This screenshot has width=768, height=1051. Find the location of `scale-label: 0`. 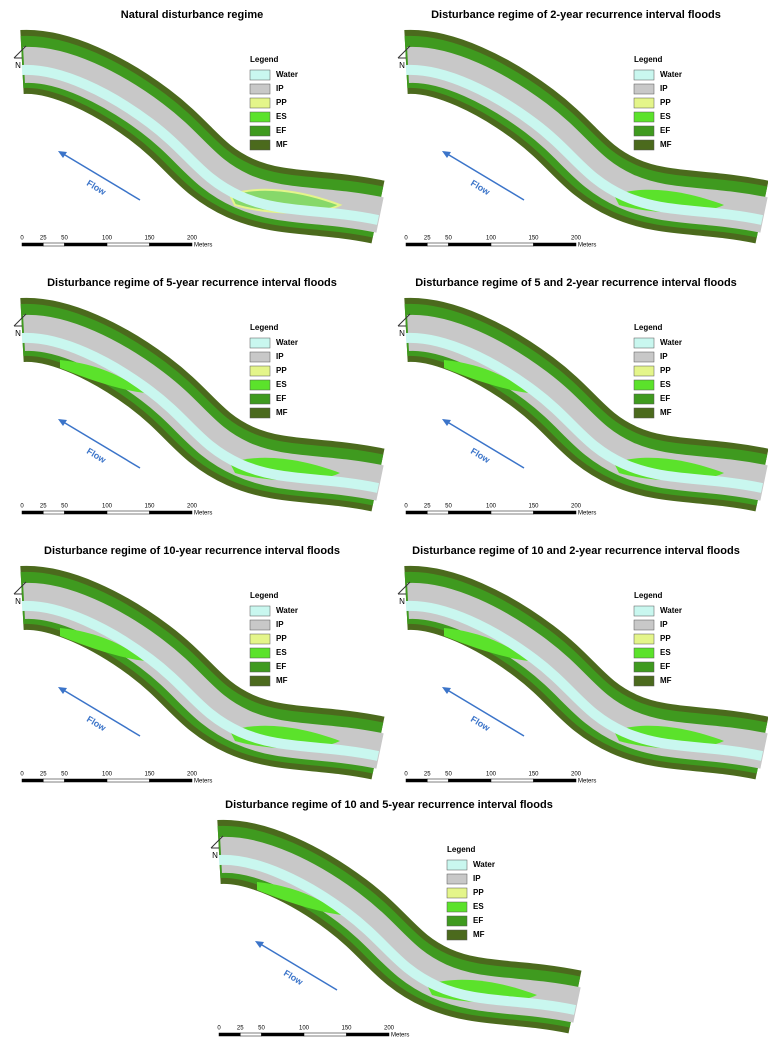

scale-label: 0 is located at coordinates (406, 507).